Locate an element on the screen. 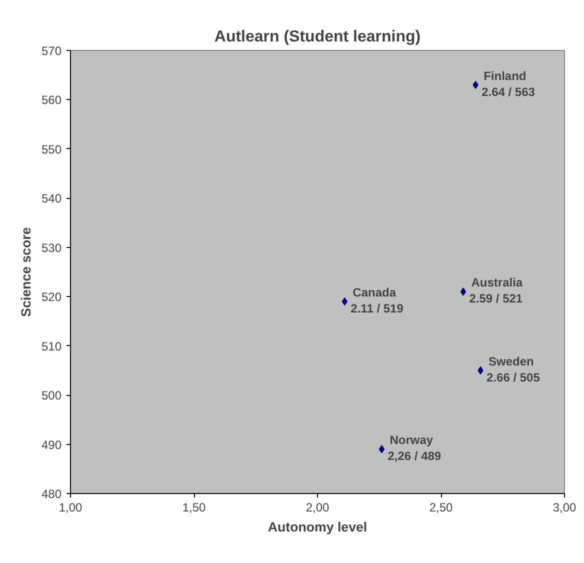  y-tick-label: 480 is located at coordinates (51, 494).